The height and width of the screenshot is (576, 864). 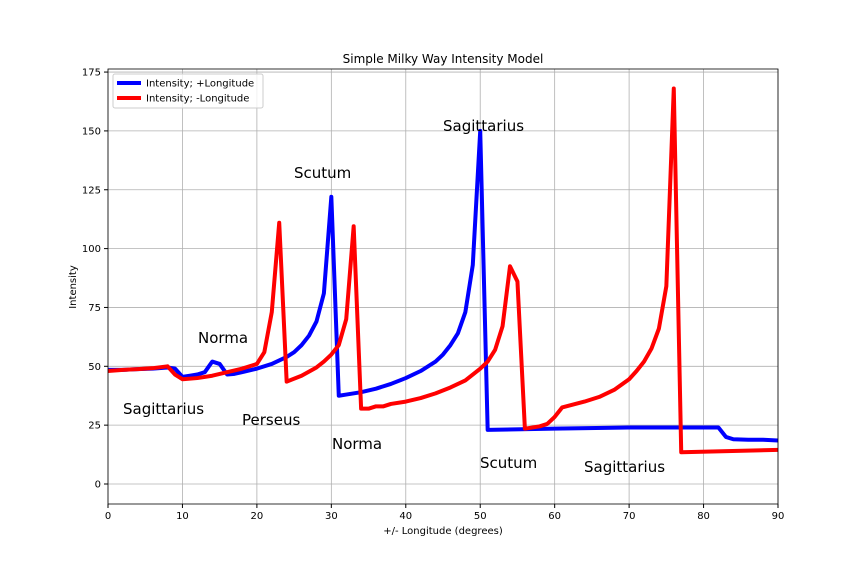 What do you see at coordinates (331, 516) in the screenshot?
I see `x-tick-label: 30` at bounding box center [331, 516].